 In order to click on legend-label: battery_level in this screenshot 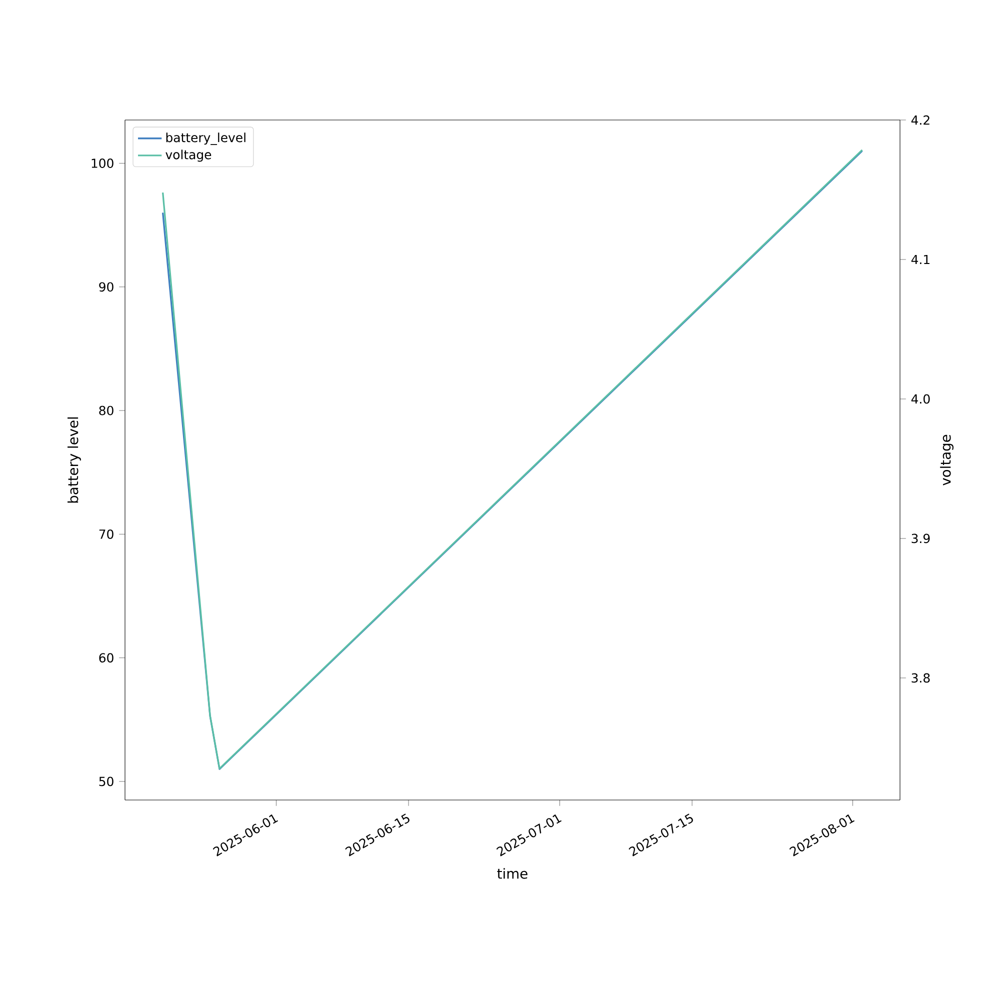, I will do `click(206, 138)`.